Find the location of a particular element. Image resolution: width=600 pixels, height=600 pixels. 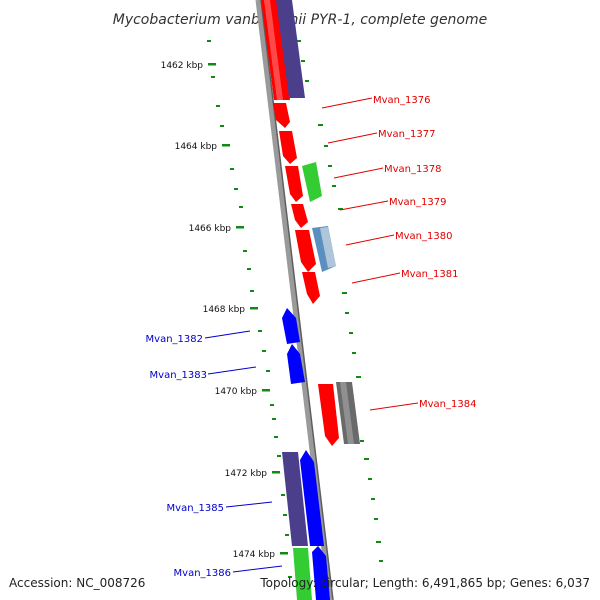

kbp-label: 1472 kbp is located at coordinates (246, 474).